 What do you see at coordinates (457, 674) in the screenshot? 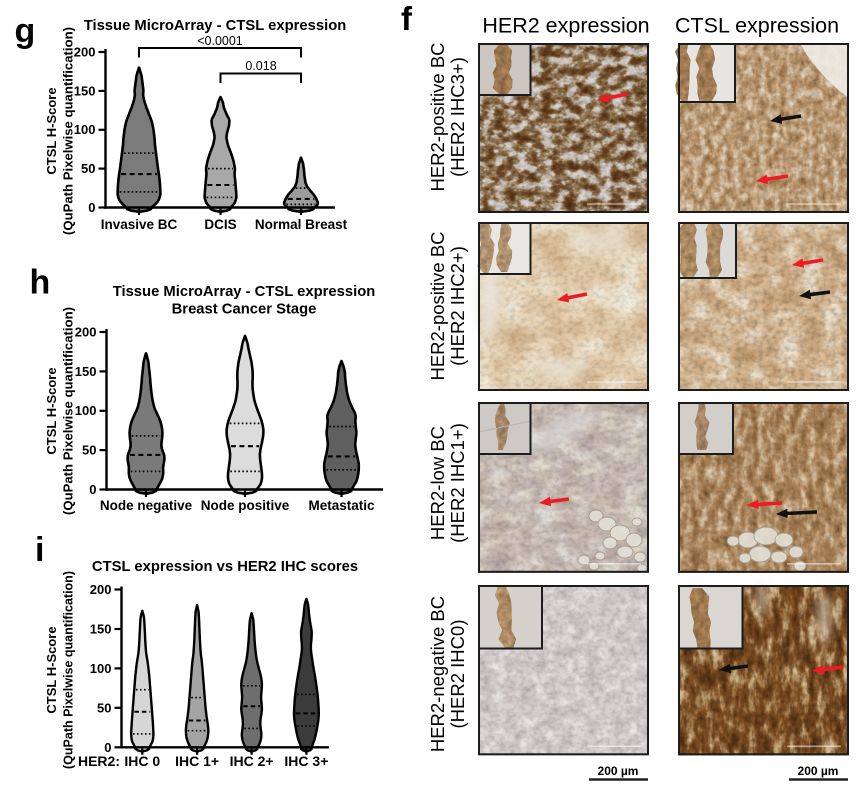
I see `svg-text: (HER2 IHC0)` at bounding box center [457, 674].